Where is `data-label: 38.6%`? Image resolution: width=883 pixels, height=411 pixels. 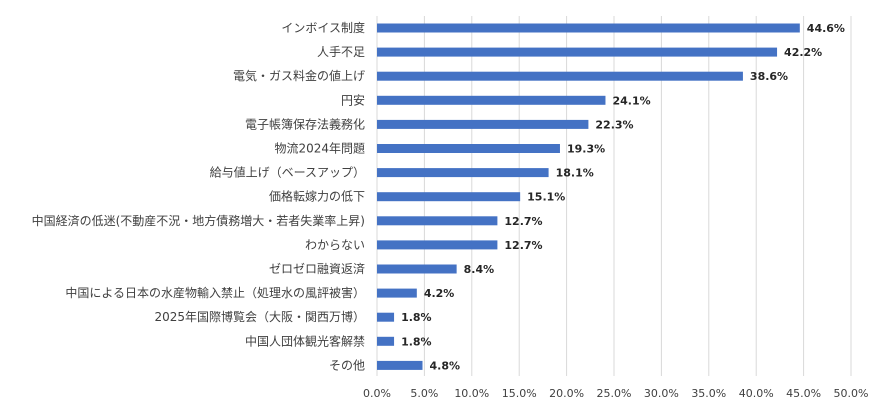 data-label: 38.6% is located at coordinates (769, 76).